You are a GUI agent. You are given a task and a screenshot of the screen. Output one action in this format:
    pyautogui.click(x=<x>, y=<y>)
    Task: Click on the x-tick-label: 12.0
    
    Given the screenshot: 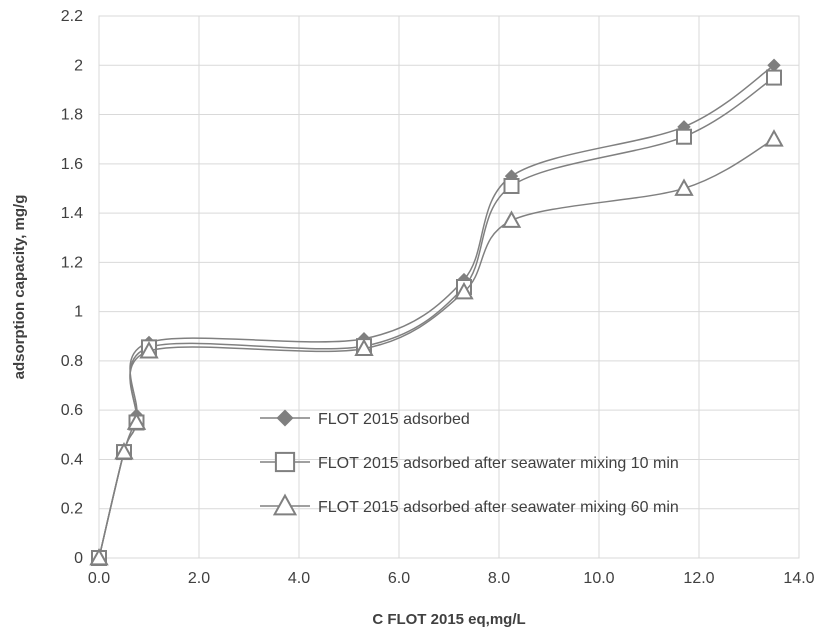 What is the action you would take?
    pyautogui.click(x=698, y=578)
    